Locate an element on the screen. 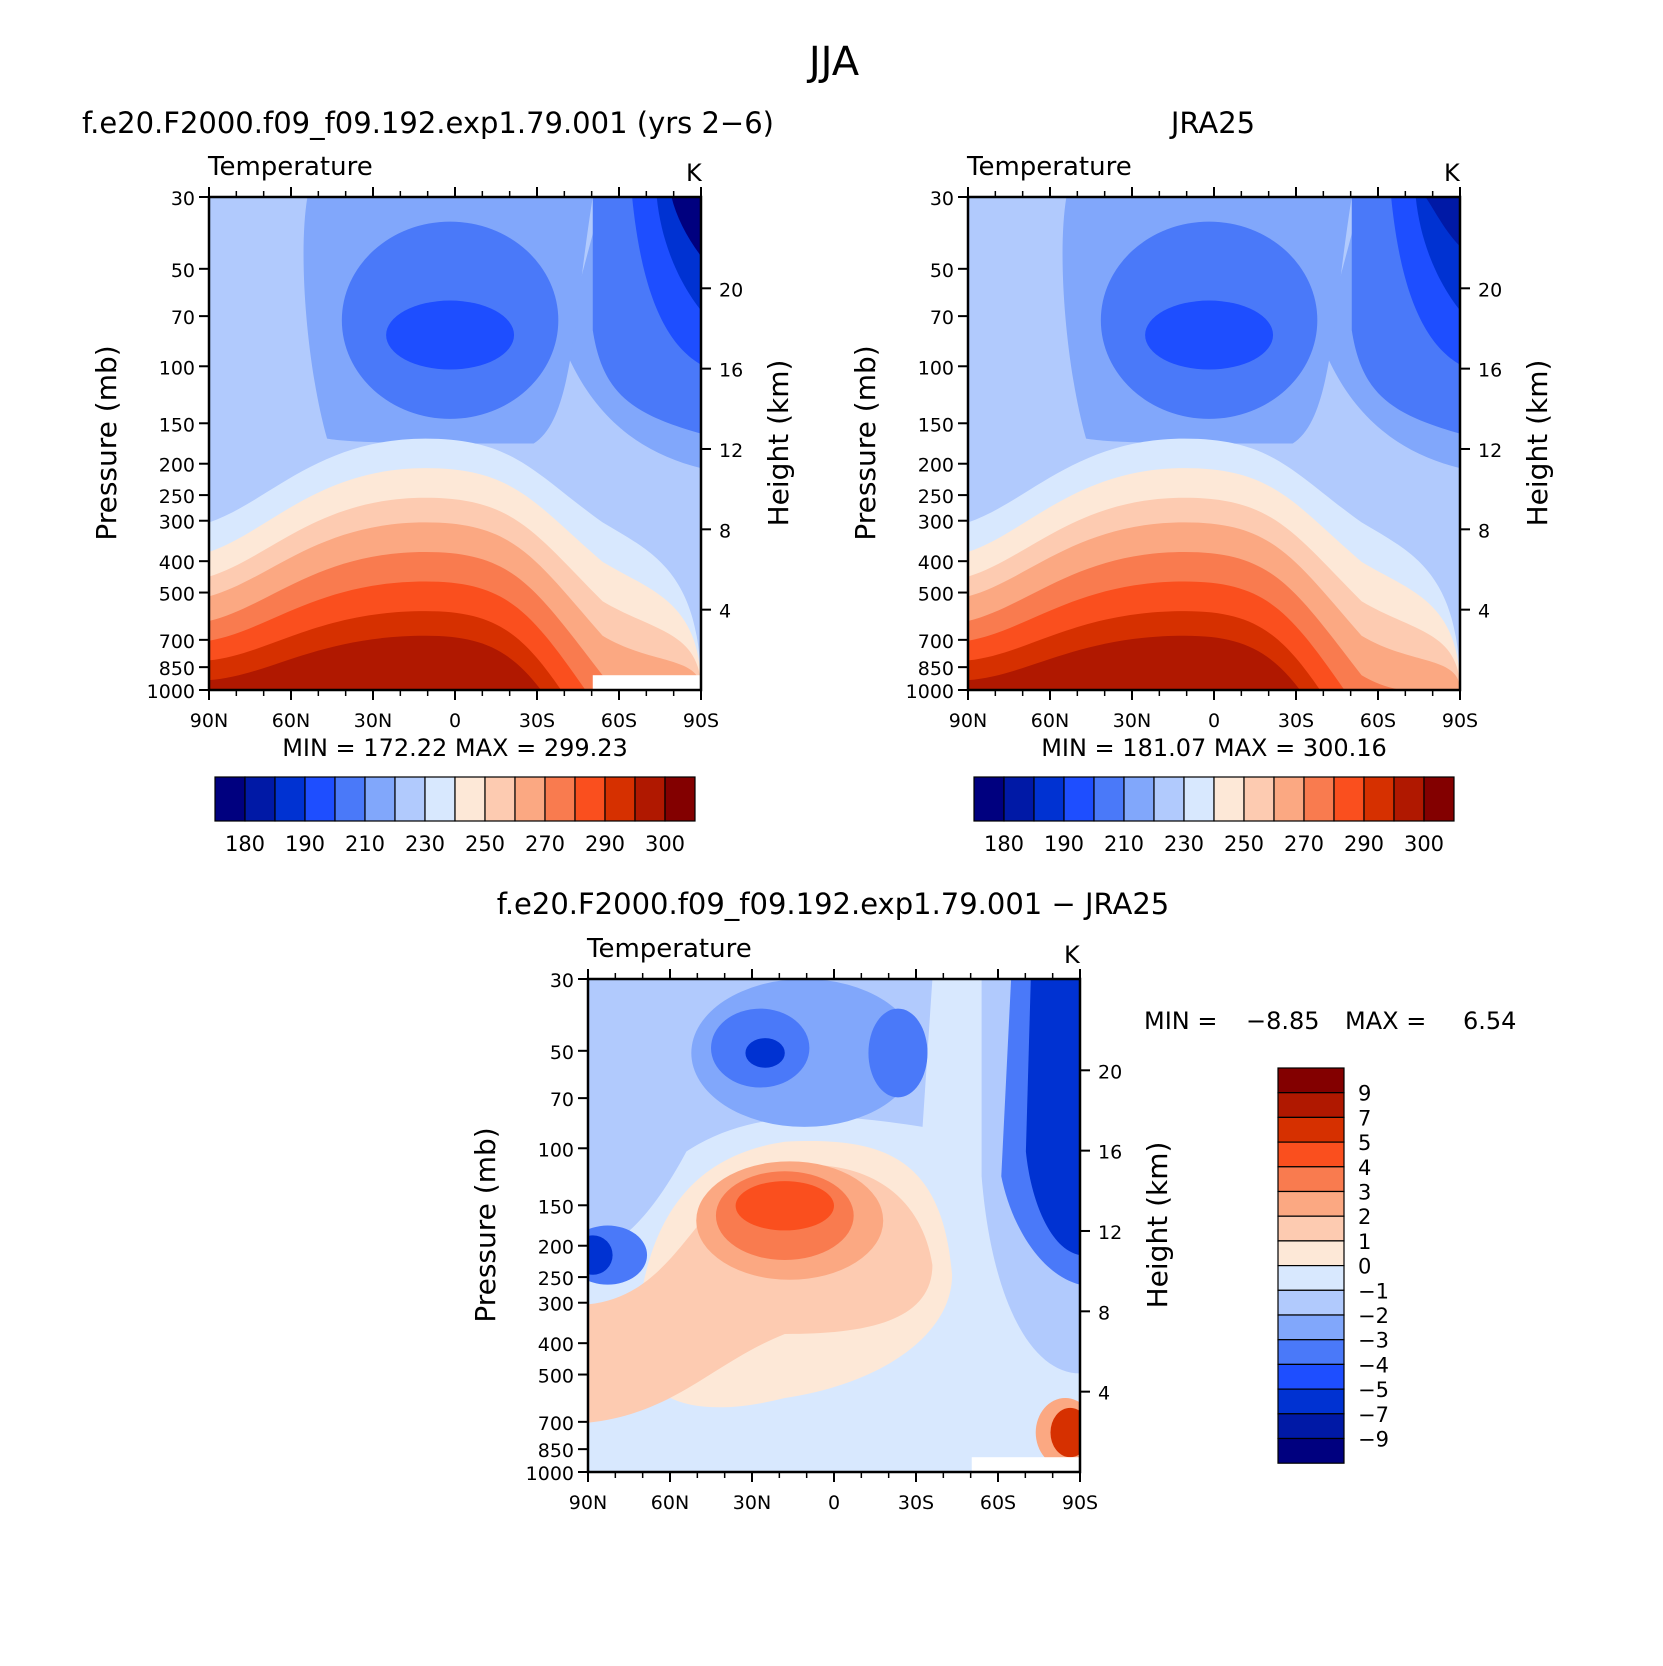  colorbar-label: 9 is located at coordinates (1364, 1094).